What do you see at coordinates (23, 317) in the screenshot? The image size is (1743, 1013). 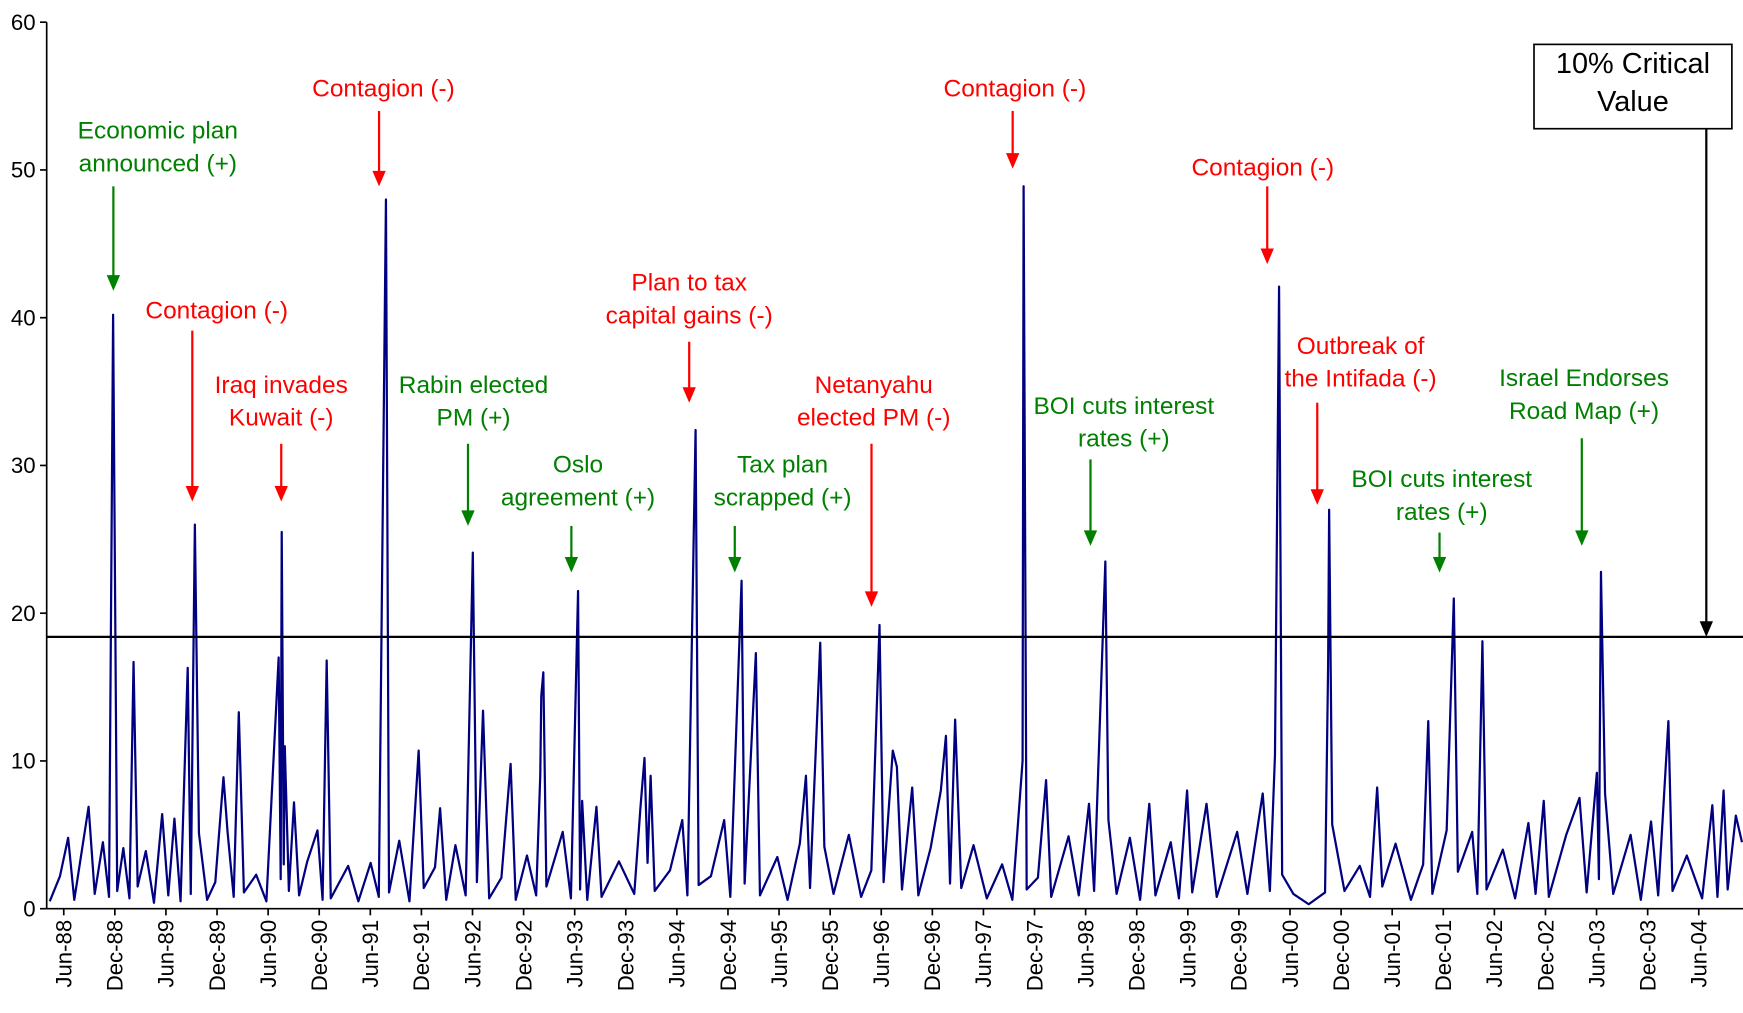 I see `y-tick-label: 40` at bounding box center [23, 317].